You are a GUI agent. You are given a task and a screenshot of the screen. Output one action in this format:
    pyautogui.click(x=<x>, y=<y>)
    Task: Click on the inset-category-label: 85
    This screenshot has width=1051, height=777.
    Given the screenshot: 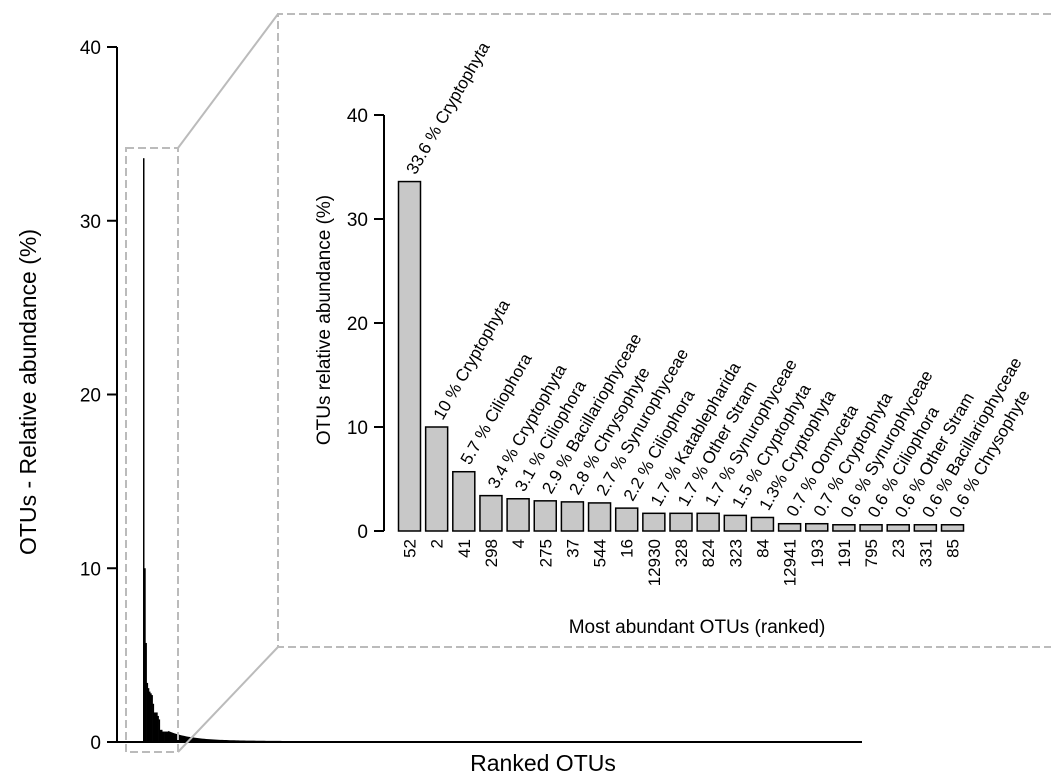 What is the action you would take?
    pyautogui.click(x=953, y=548)
    